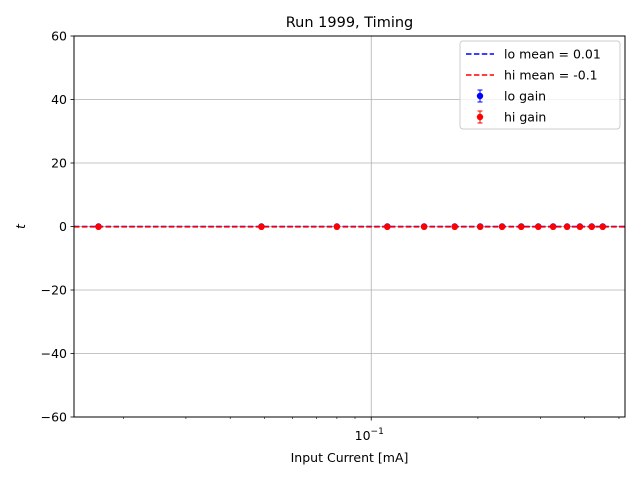 Image resolution: width=640 pixels, height=480 pixels. Describe the element at coordinates (350, 23) in the screenshot. I see `chart-title: Run 1999, Timing` at that location.